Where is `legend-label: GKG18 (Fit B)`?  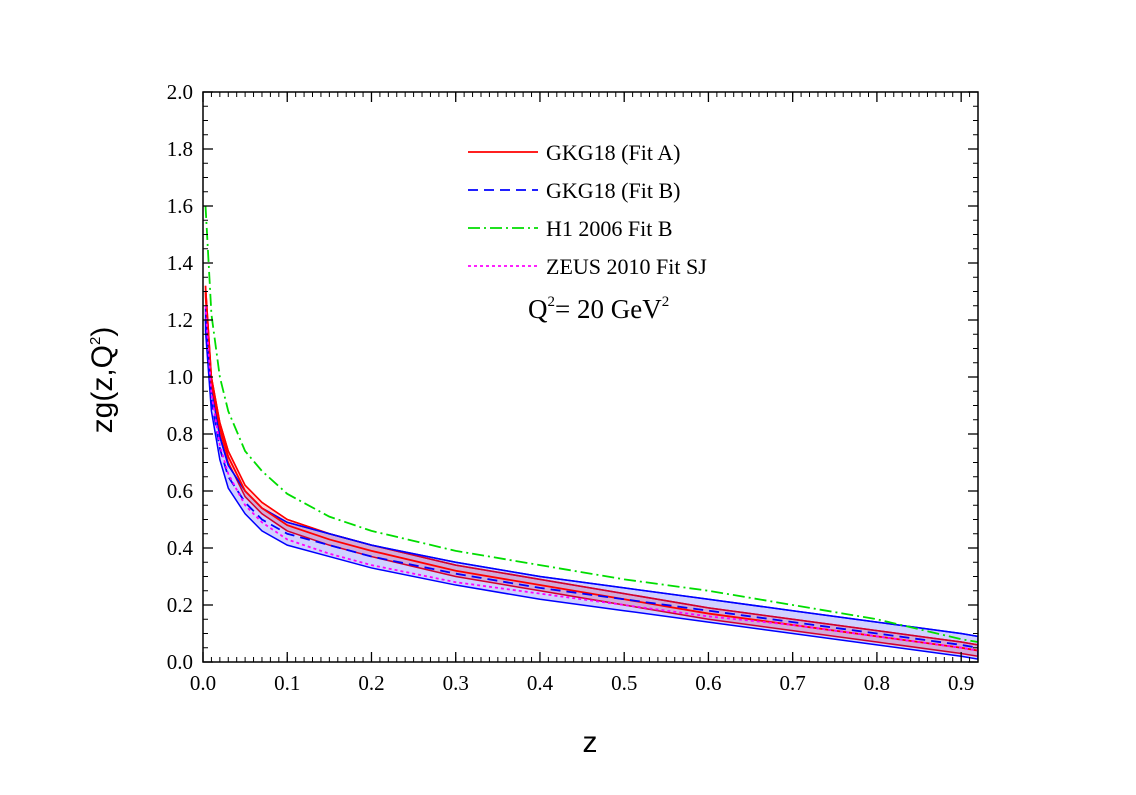 legend-label: GKG18 (Fit B) is located at coordinates (613, 190).